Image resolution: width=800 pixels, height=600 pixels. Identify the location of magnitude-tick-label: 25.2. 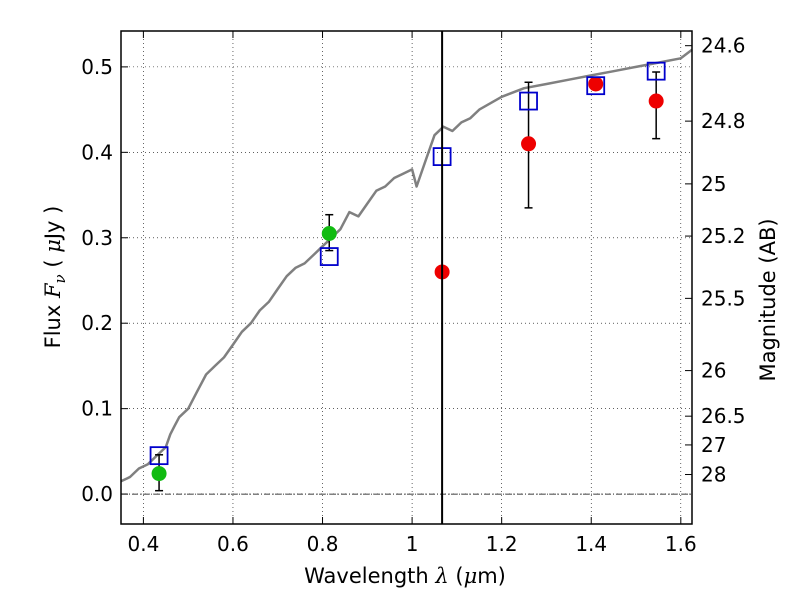
(723, 236).